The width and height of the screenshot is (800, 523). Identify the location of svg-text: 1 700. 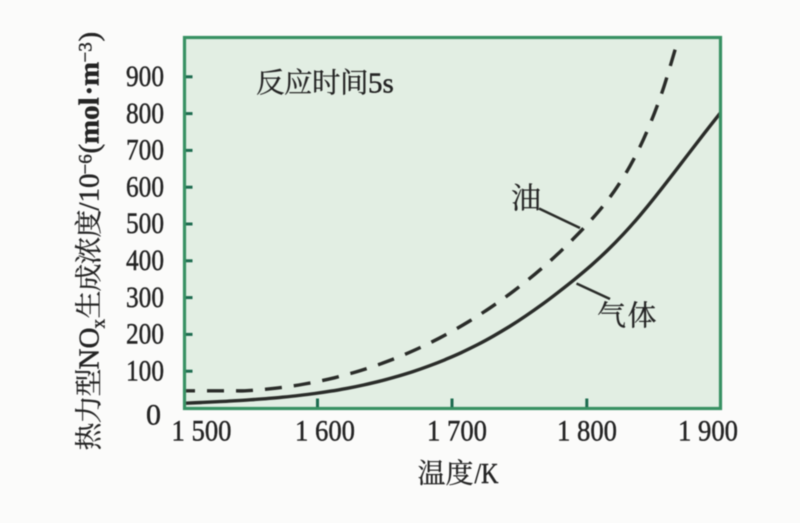
(457, 431).